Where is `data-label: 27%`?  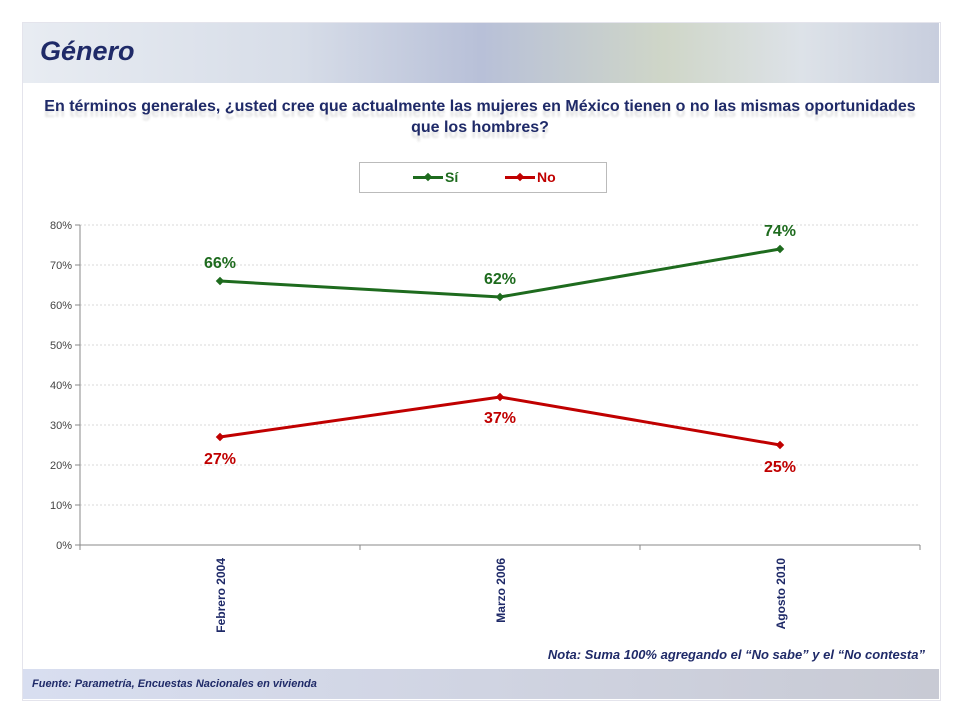
data-label: 27% is located at coordinates (220, 459).